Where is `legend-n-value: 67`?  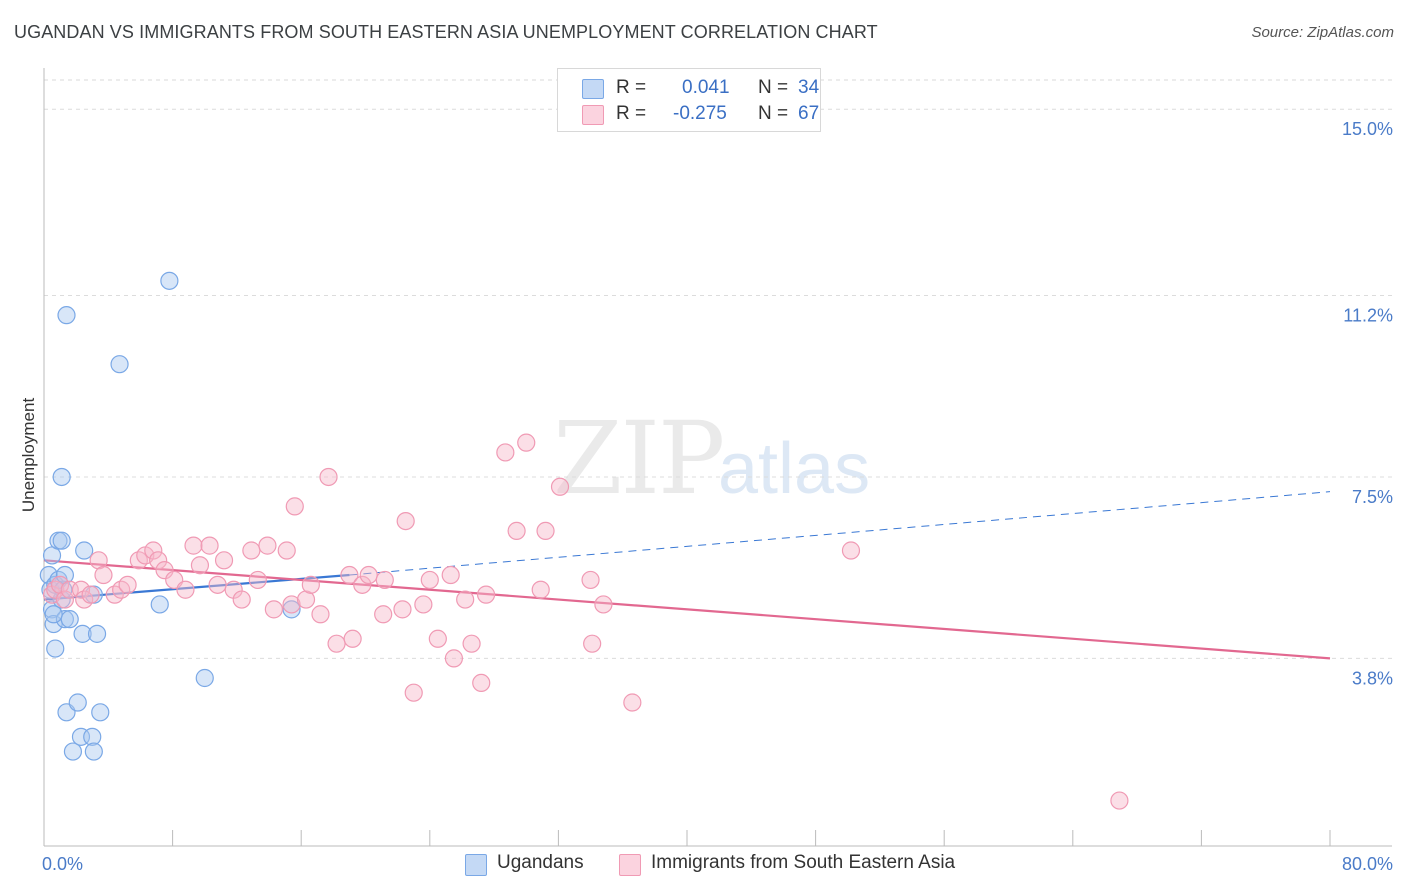 legend-n-value: 67 is located at coordinates (809, 113).